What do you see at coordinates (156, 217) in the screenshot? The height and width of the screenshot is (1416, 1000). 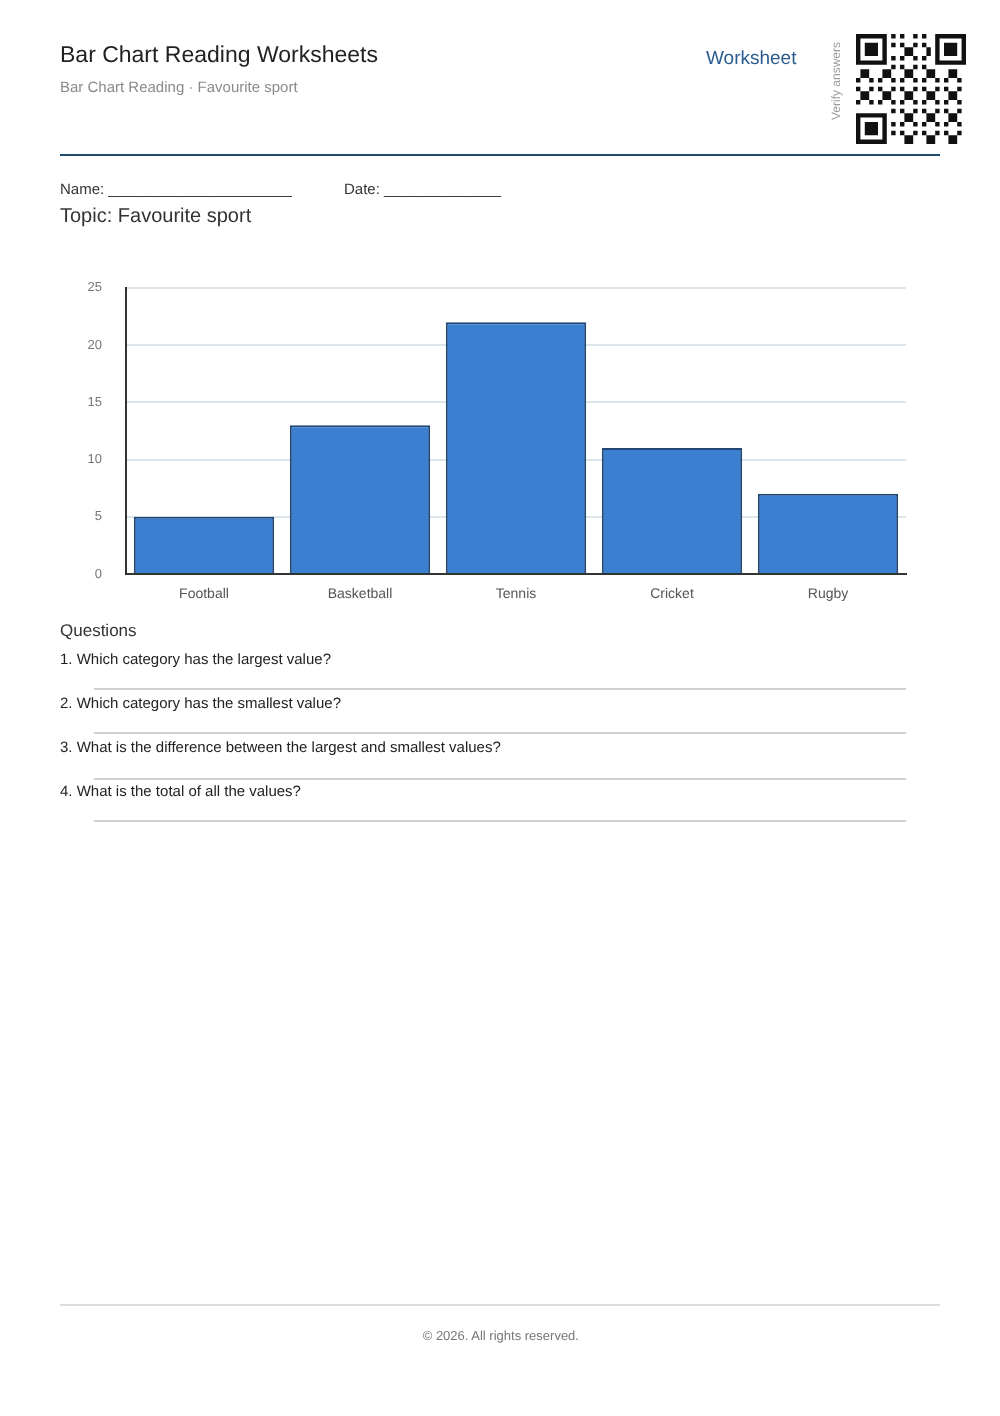 I see `text: Topic: Favourite sport` at bounding box center [156, 217].